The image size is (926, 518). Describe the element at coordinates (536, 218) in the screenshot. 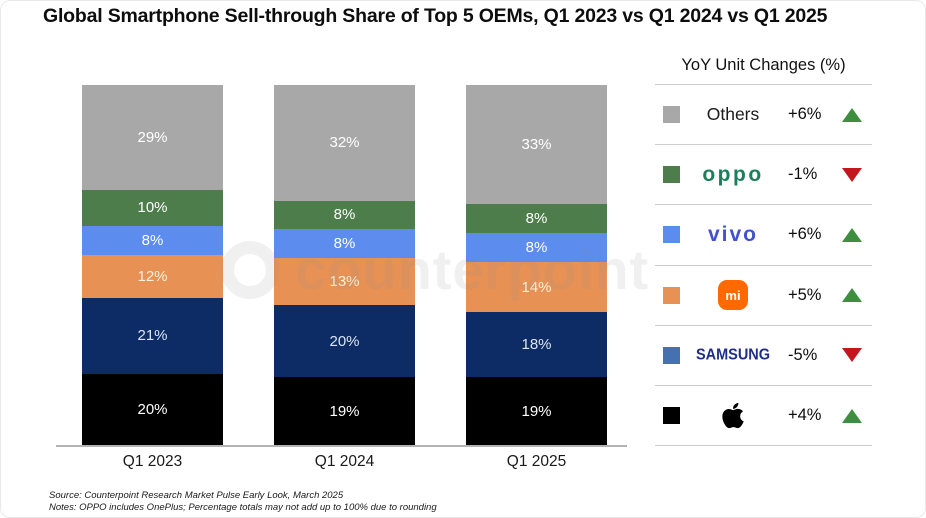

I see `segment-oppo-q1-2025: 8%` at that location.